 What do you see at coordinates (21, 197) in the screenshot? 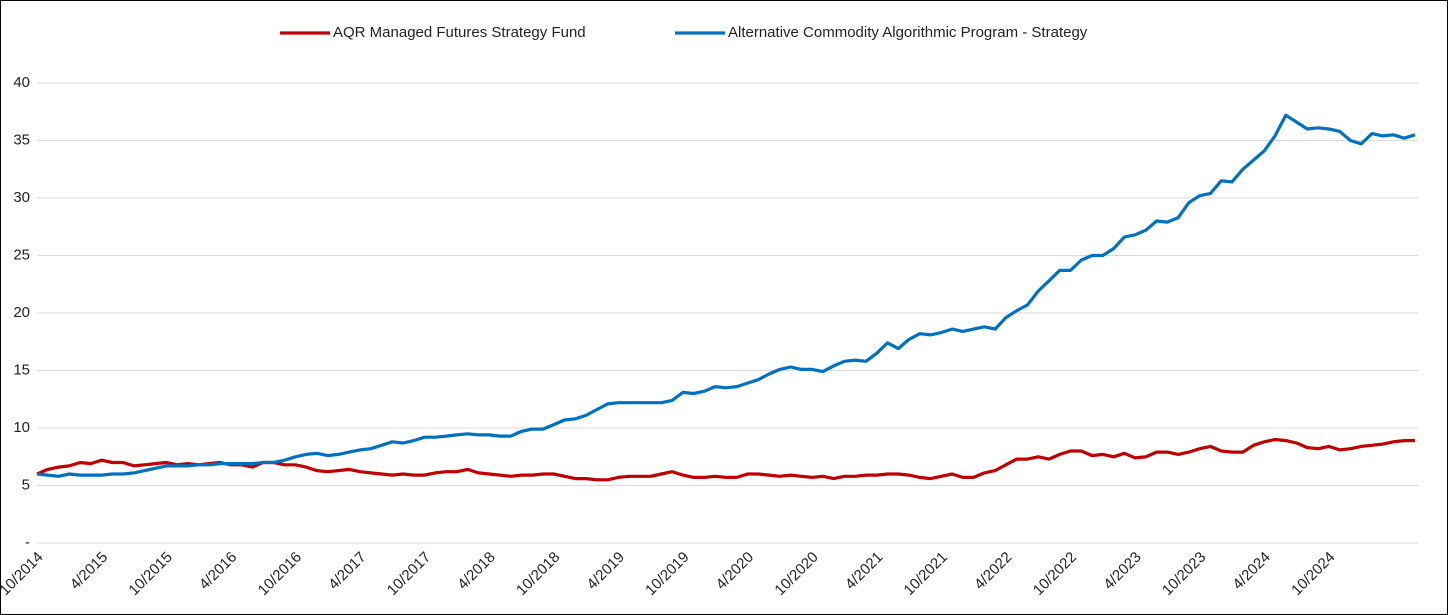
I see `y-tick-label: 30` at bounding box center [21, 197].